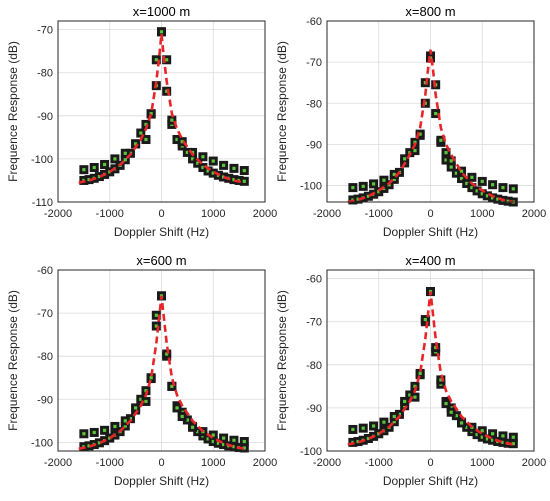  Describe the element at coordinates (42, 203) in the screenshot. I see `y-tick-label: -110` at that location.